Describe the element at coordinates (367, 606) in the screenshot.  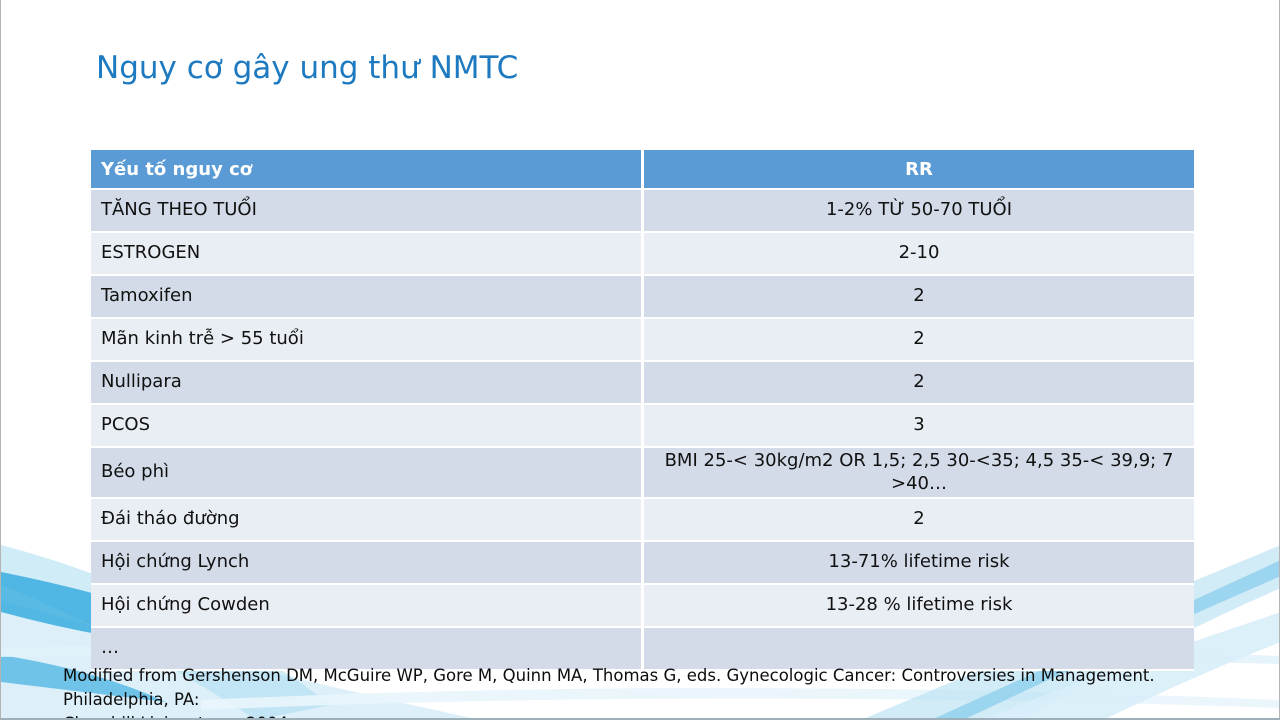
I see `risk-factor-cell: Hội chứng Cowden` at that location.